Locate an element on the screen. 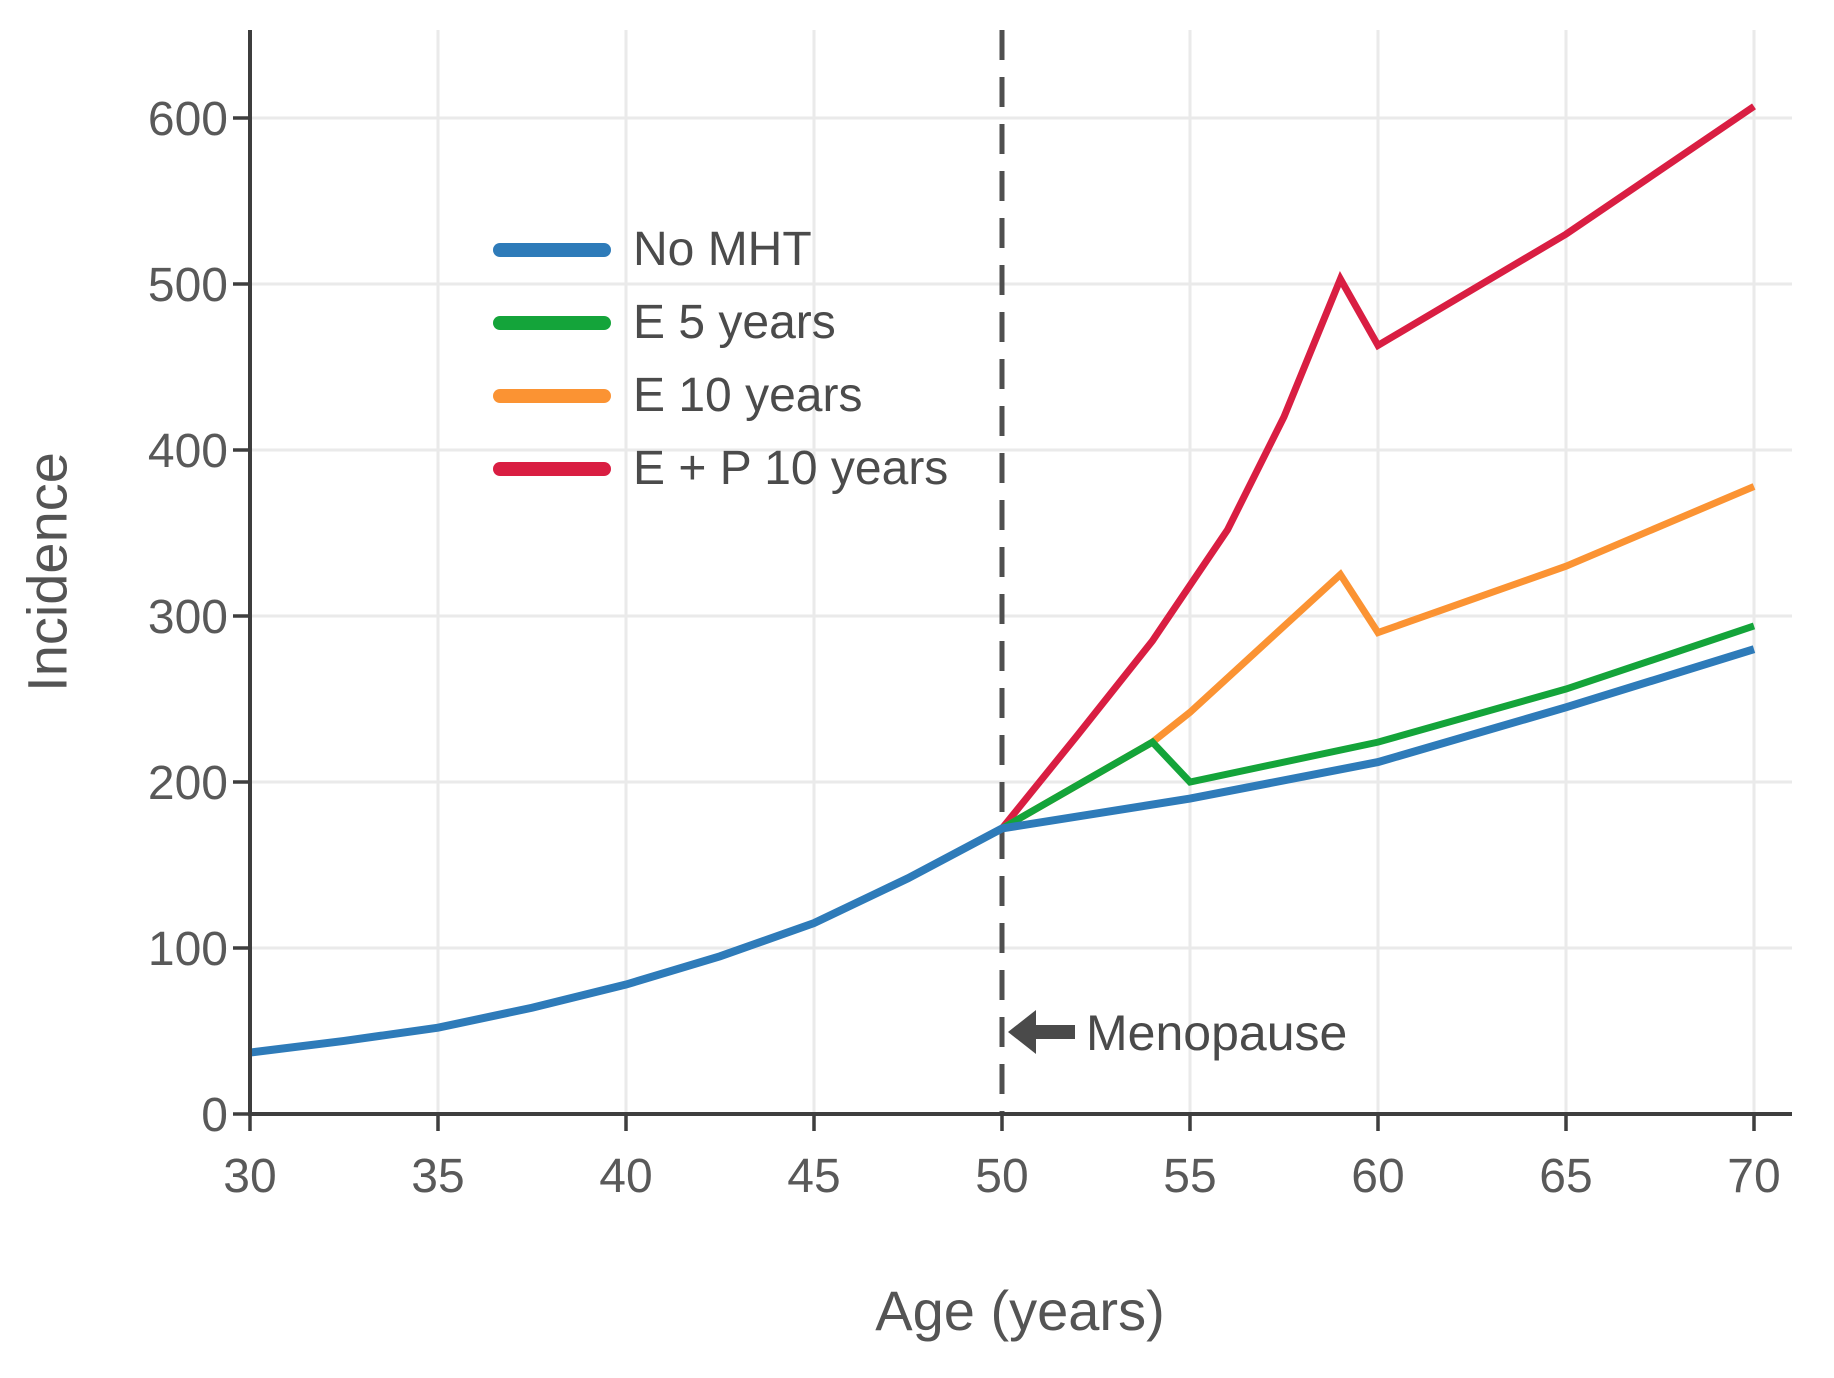  legend-item-no-mht: No MHT is located at coordinates (720, 249).